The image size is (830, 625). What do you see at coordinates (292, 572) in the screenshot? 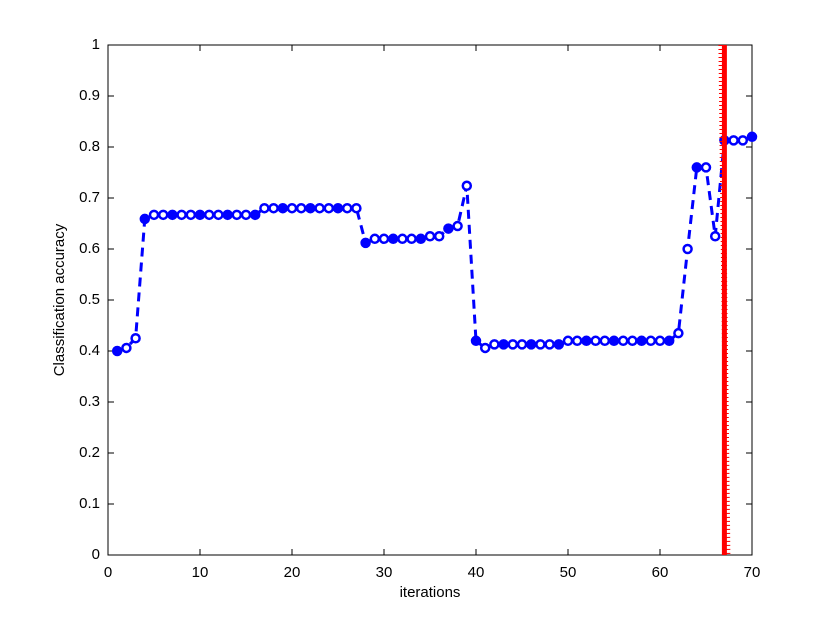
I see `x-tick-label: 20` at bounding box center [292, 572].